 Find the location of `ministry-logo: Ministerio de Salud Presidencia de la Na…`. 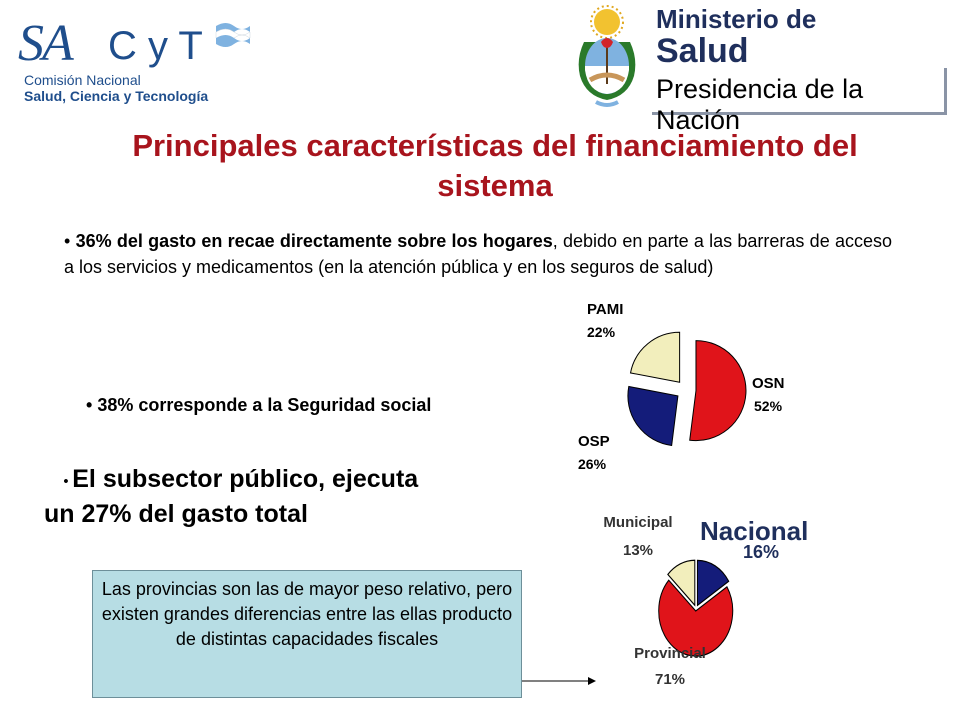

ministry-logo: Ministerio de Salud Presidencia de la Na… is located at coordinates (802, 68).